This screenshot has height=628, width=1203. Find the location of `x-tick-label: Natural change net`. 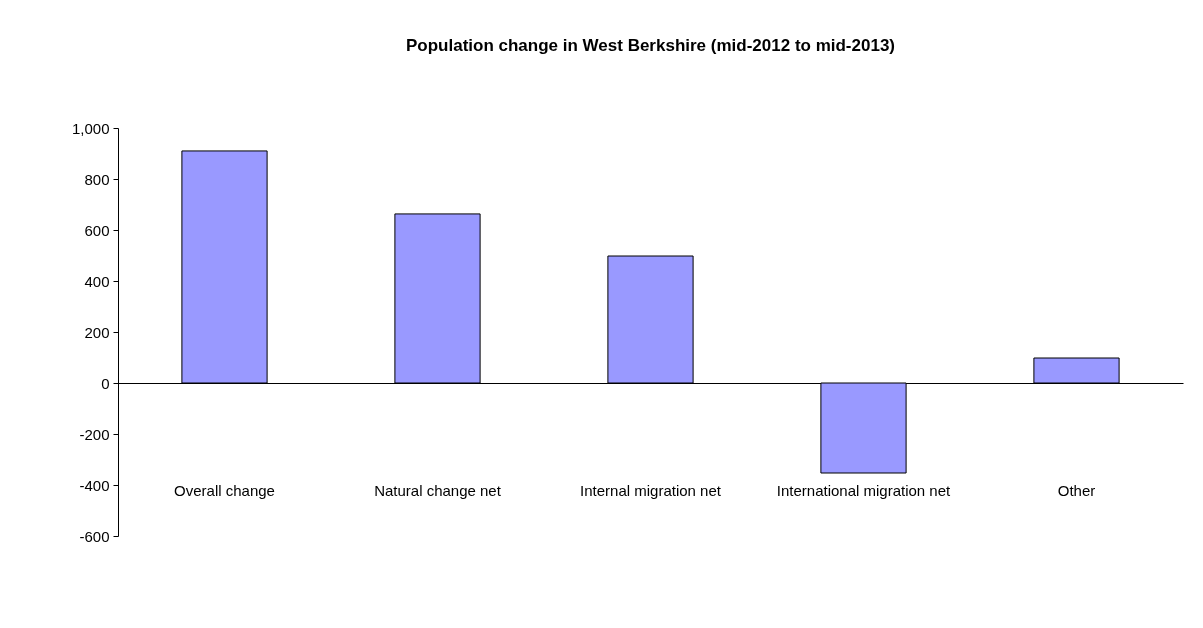

x-tick-label: Natural change net is located at coordinates (438, 490).